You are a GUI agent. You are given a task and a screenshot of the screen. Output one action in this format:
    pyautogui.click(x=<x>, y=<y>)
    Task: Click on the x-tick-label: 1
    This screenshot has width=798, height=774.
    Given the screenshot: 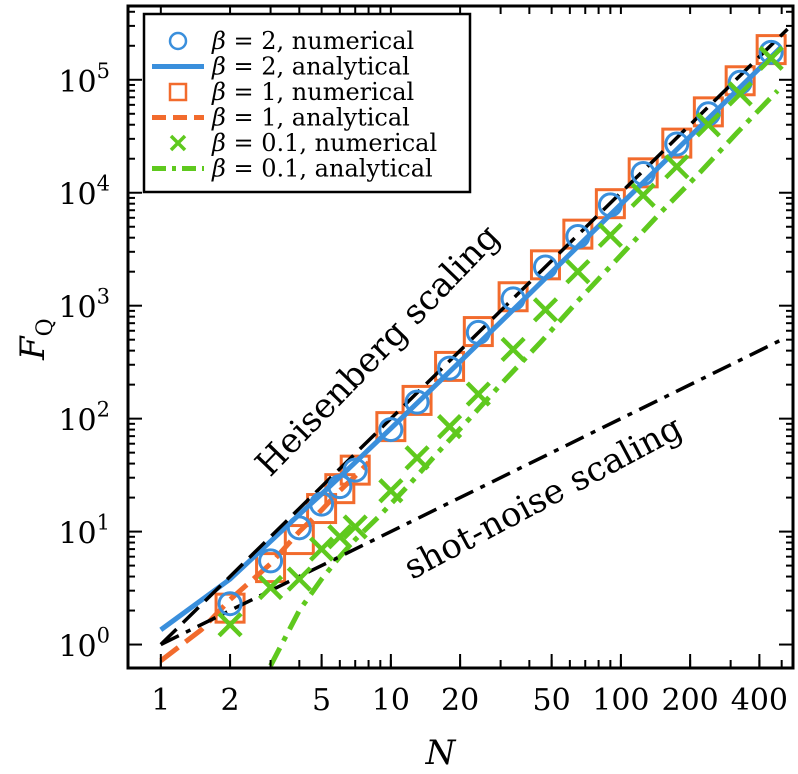 What is the action you would take?
    pyautogui.click(x=160, y=700)
    